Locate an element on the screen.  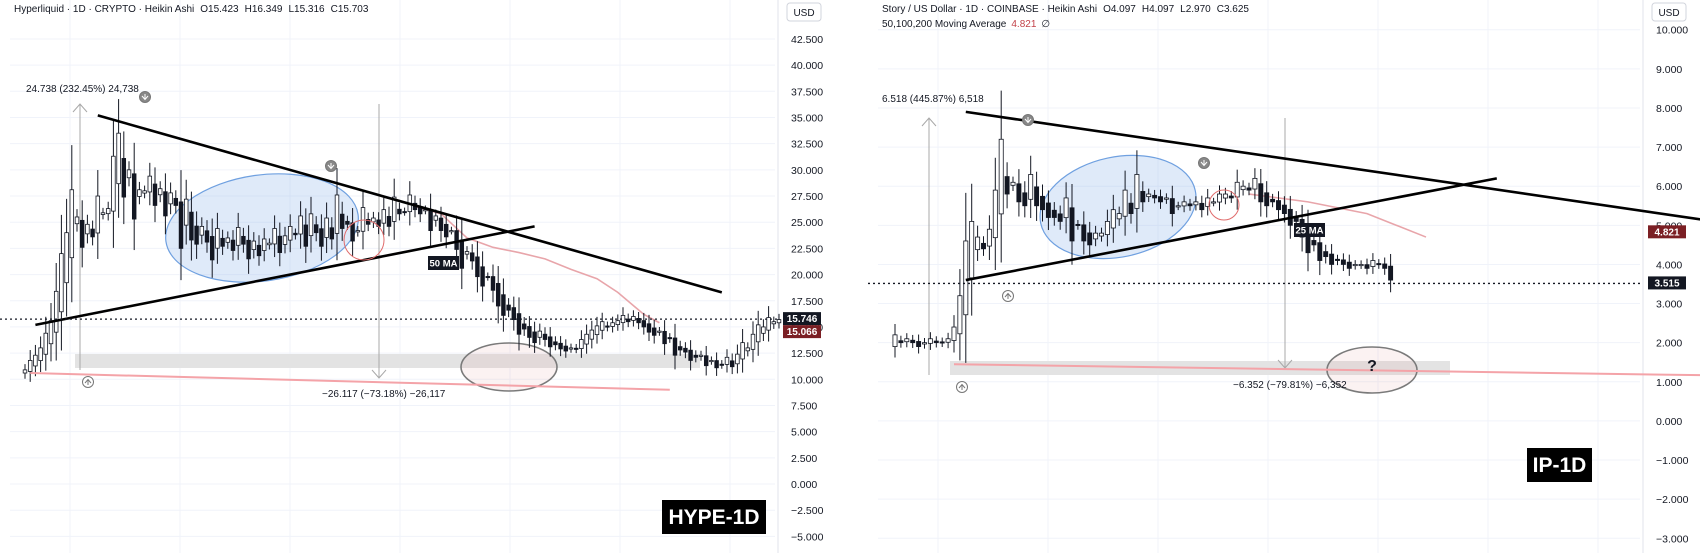
ma-price-tag is located at coordinates (1667, 232).